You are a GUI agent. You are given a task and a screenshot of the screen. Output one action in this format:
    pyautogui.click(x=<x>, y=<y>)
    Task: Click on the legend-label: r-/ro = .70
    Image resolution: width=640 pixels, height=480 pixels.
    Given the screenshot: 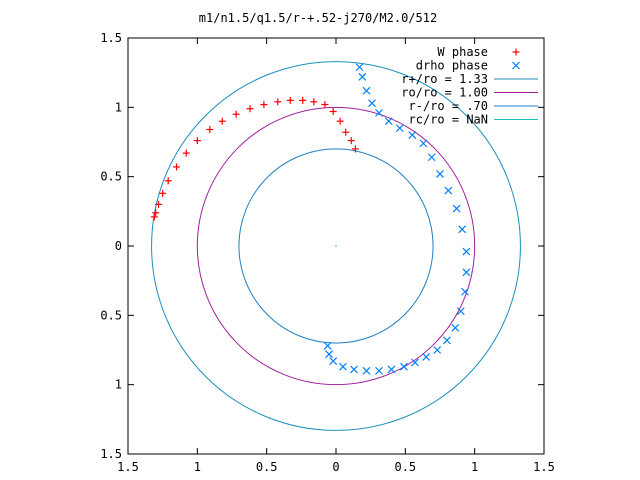 What is the action you would take?
    pyautogui.click(x=448, y=106)
    